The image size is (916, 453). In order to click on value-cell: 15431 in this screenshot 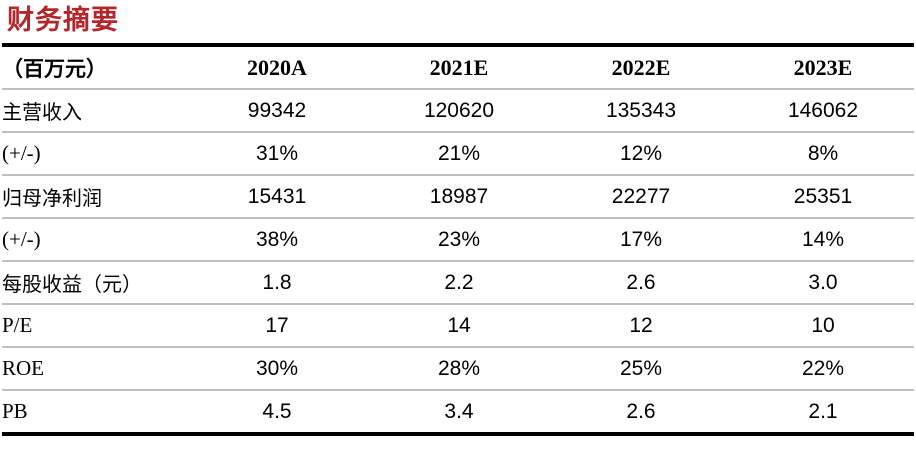, I will do `click(277, 197)`.